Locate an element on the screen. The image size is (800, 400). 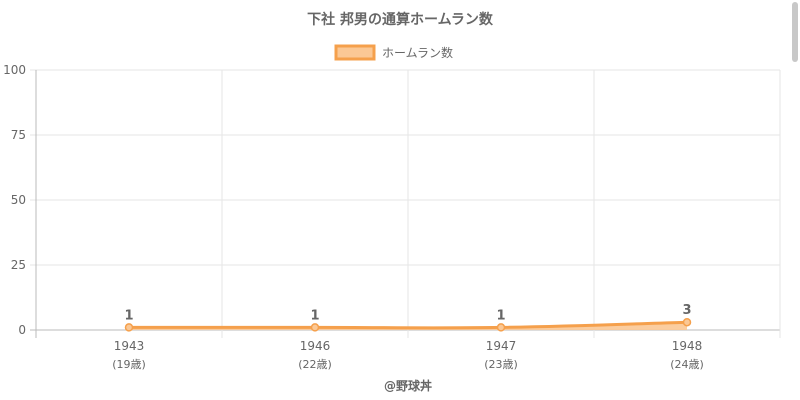
x-tick-label: 1948 is located at coordinates (687, 346).